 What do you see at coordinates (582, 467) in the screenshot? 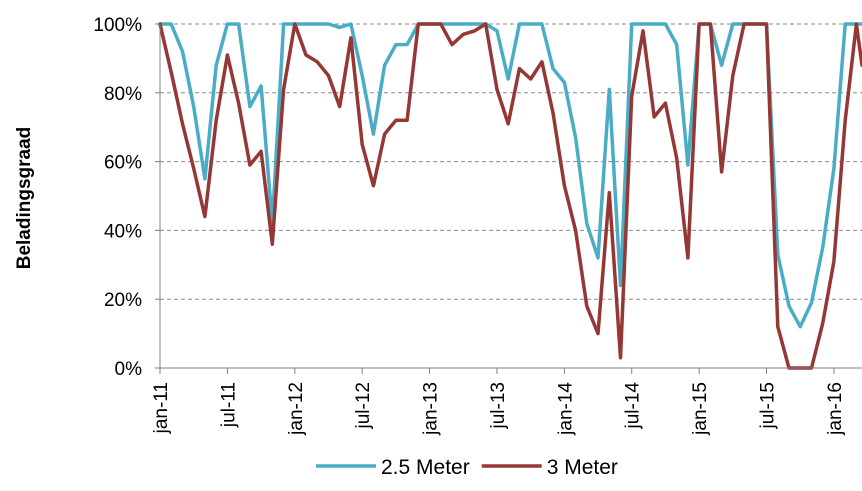
I see `legend-label-2: 3 Meter` at bounding box center [582, 467].